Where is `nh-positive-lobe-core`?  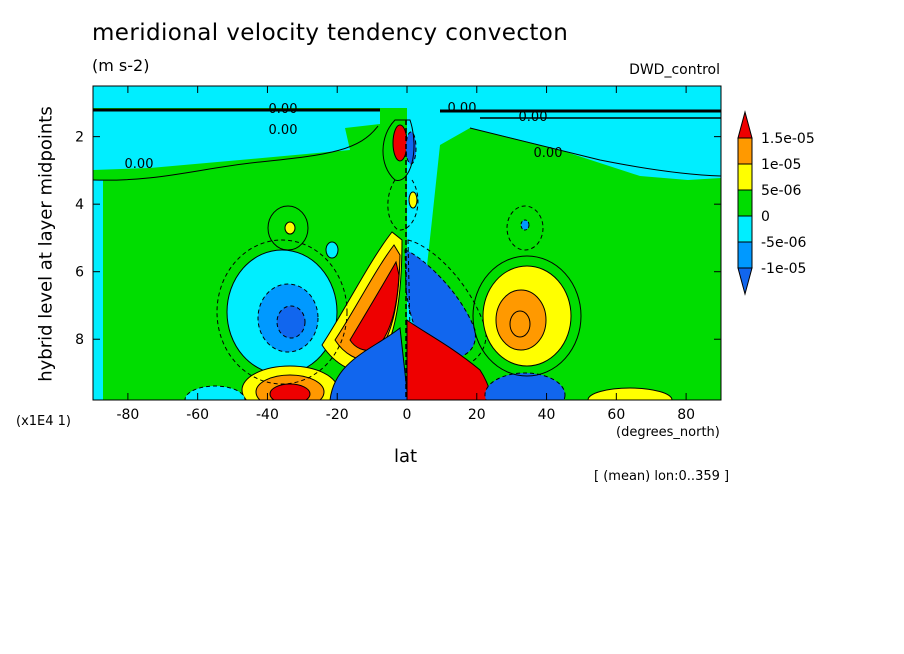
nh-positive-lobe-core is located at coordinates (520, 324).